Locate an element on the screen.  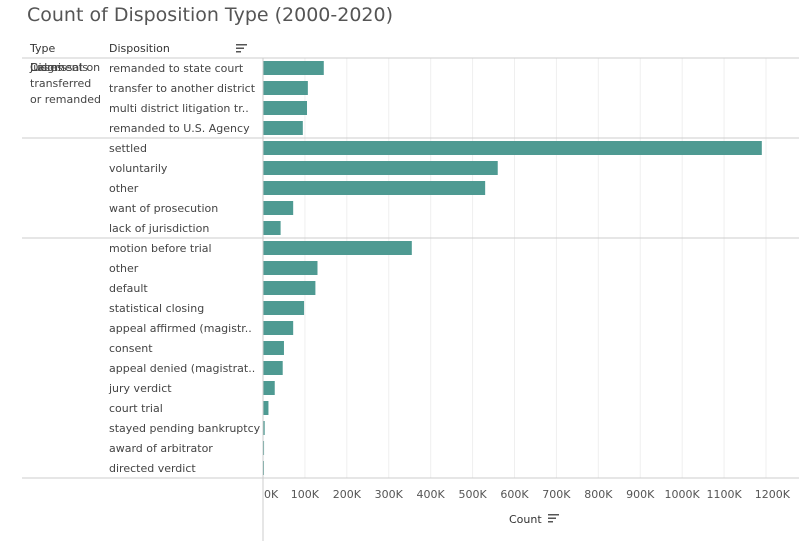
x-tick-label: 1100K is located at coordinates (724, 494).